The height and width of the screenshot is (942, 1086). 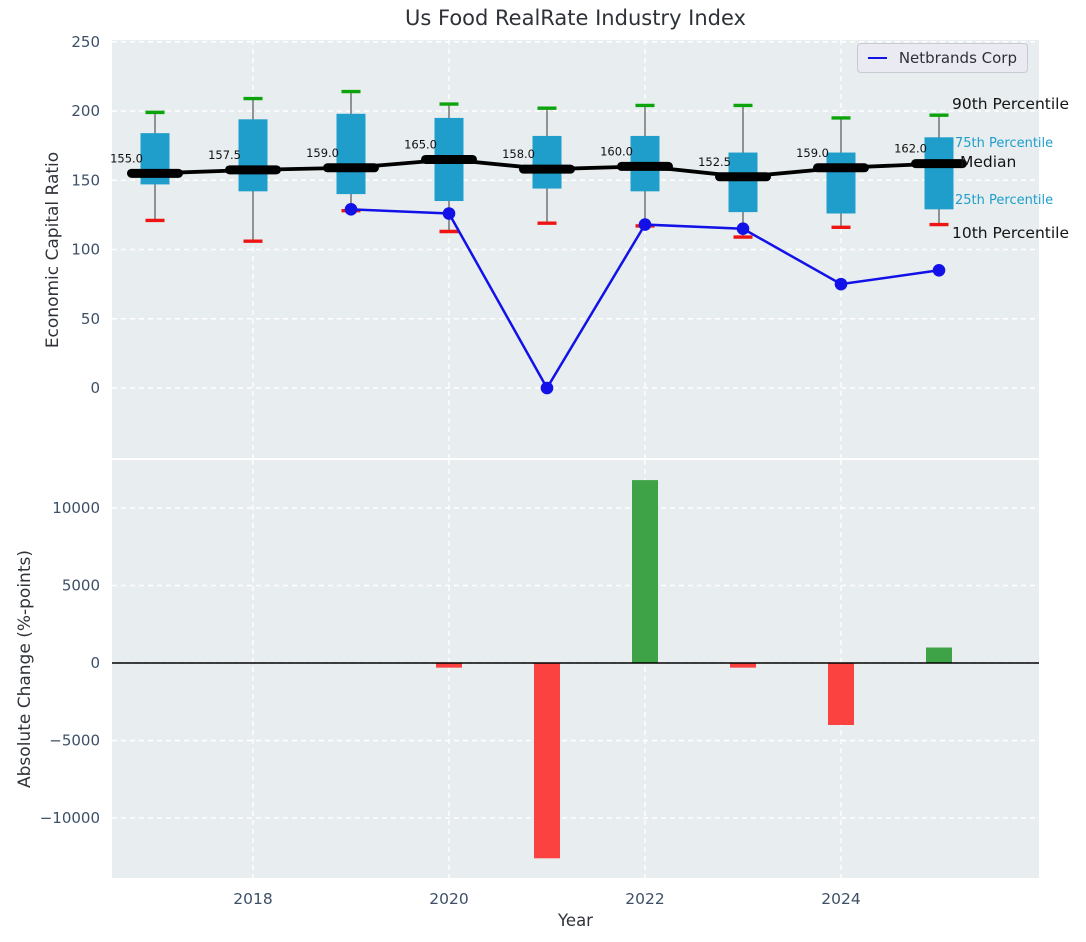 I want to click on top-y-tick-label: 50, so click(x=90, y=319).